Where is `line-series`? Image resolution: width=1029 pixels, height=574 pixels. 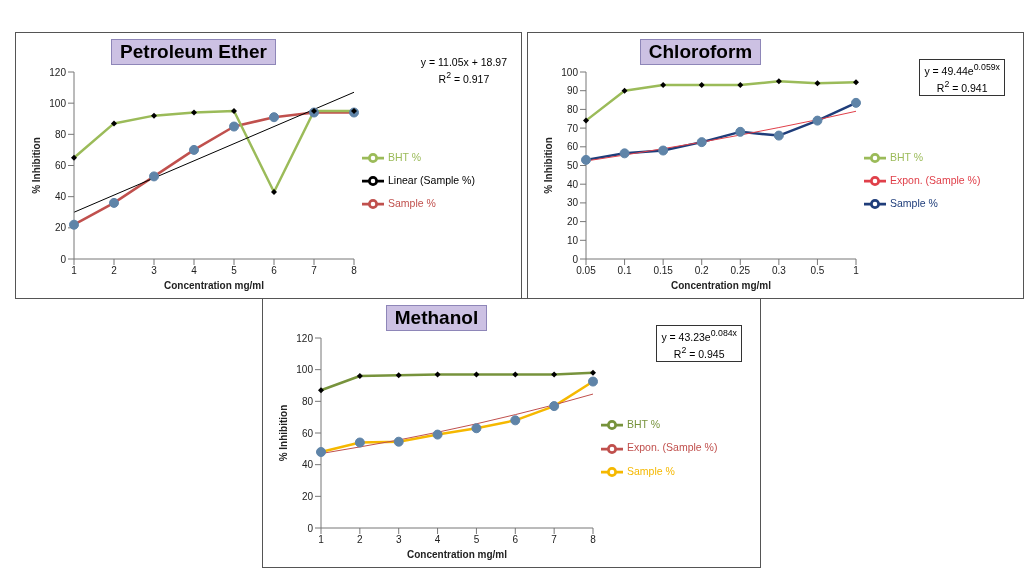 line-series is located at coordinates (214, 152).